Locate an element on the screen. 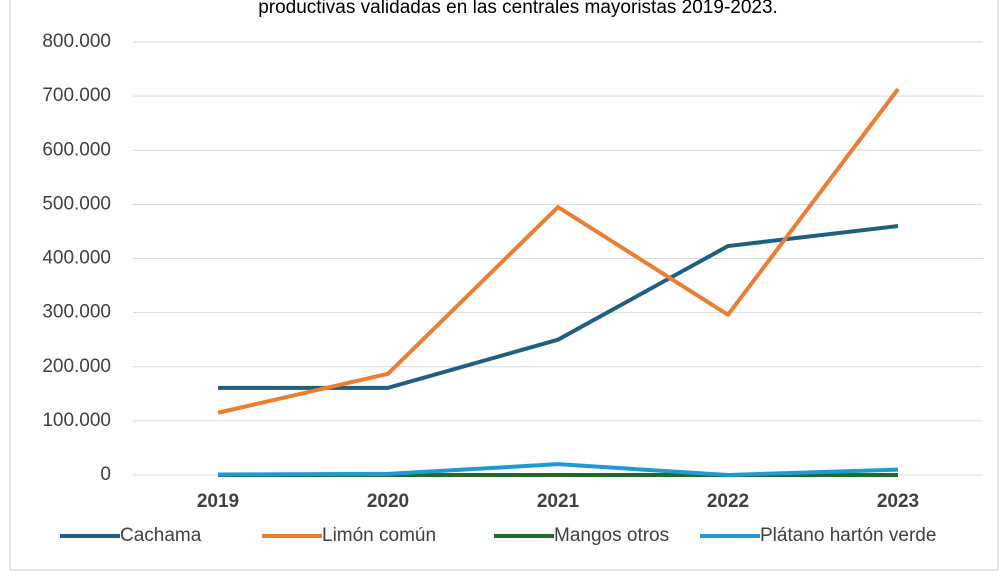 This screenshot has height=586, width=1002. y-tick-label: 300.000 is located at coordinates (76, 312).